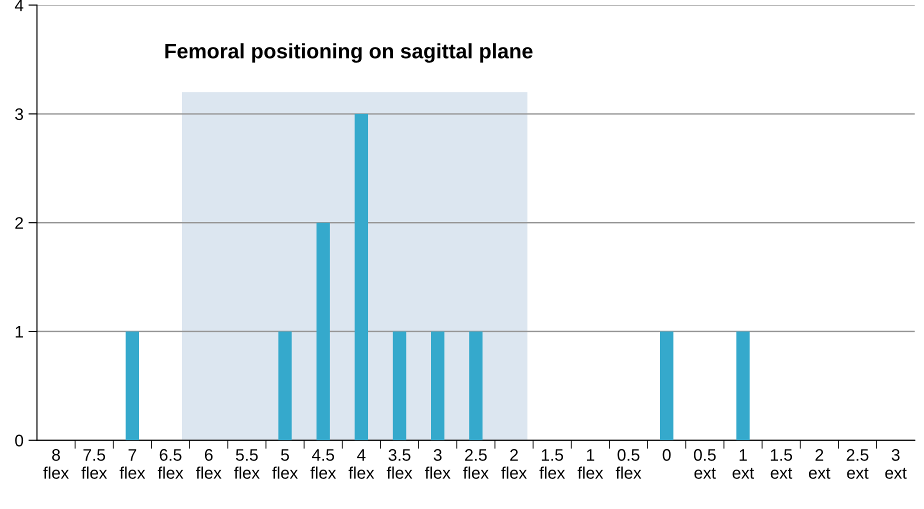  I want to click on x-tick-label: 7 flex, so click(133, 464).